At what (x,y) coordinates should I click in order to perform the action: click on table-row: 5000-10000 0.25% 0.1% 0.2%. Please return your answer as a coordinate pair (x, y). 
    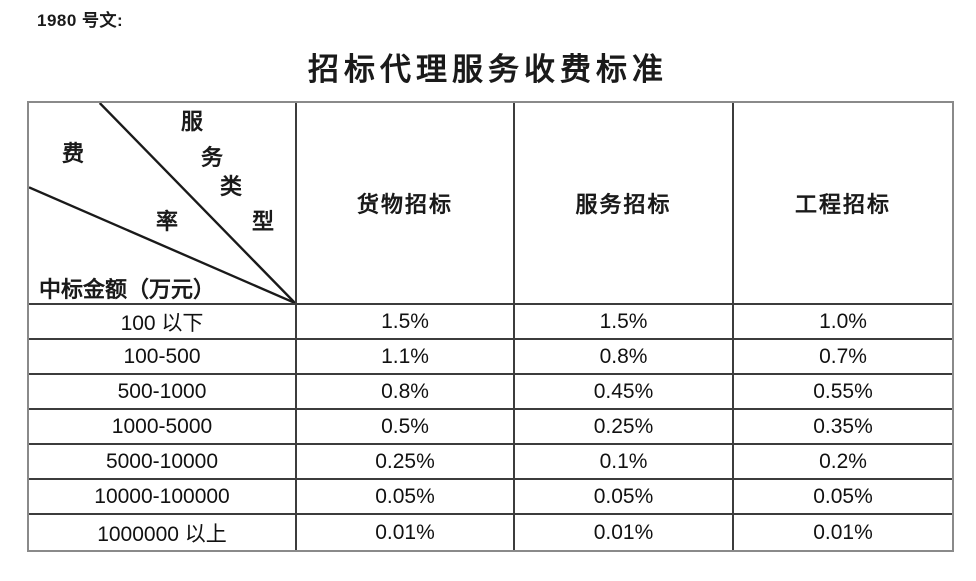
    Looking at the image, I should click on (490, 462).